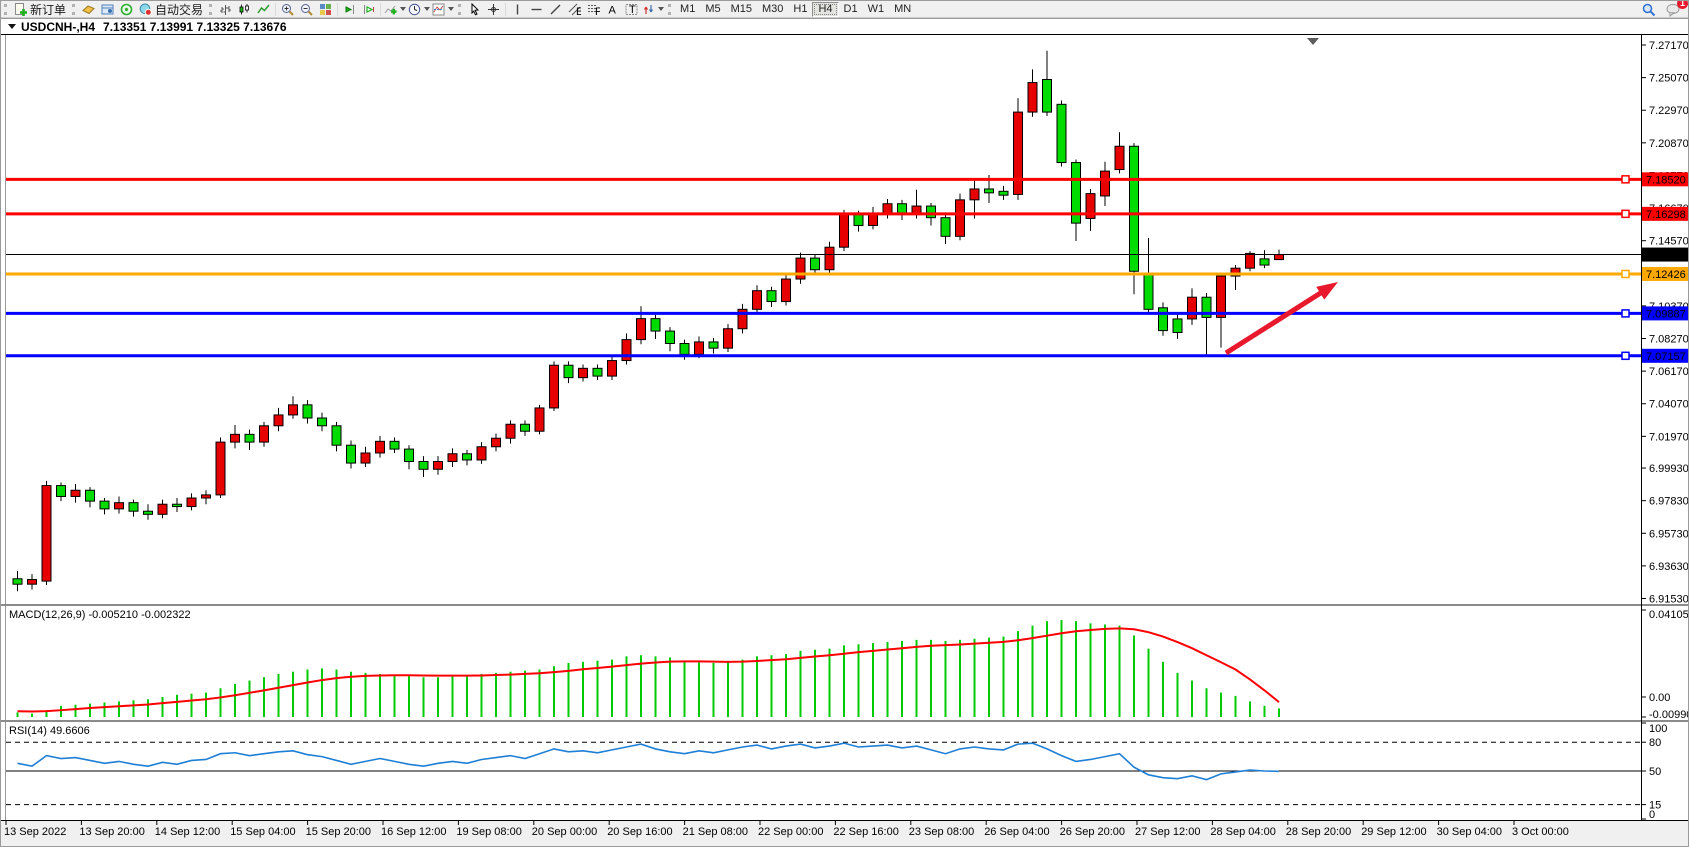  What do you see at coordinates (262, 832) in the screenshot?
I see `time-tick-label: 15 Sep 04:00` at bounding box center [262, 832].